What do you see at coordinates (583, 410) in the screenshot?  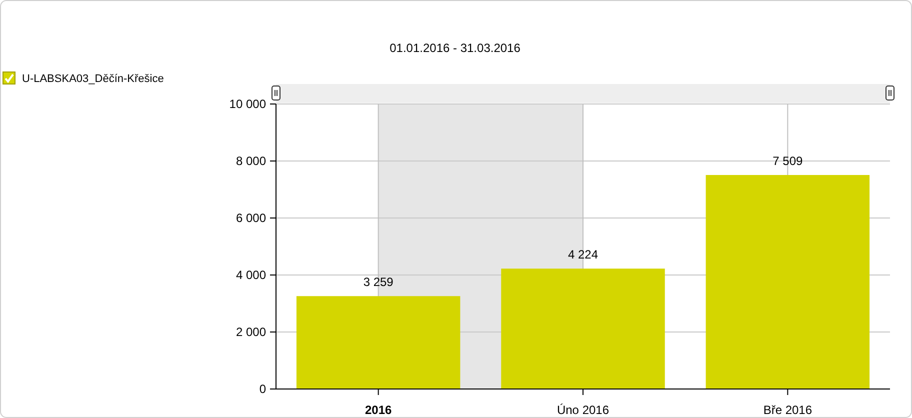 I see `x-tick-label: Úno 2016` at bounding box center [583, 410].